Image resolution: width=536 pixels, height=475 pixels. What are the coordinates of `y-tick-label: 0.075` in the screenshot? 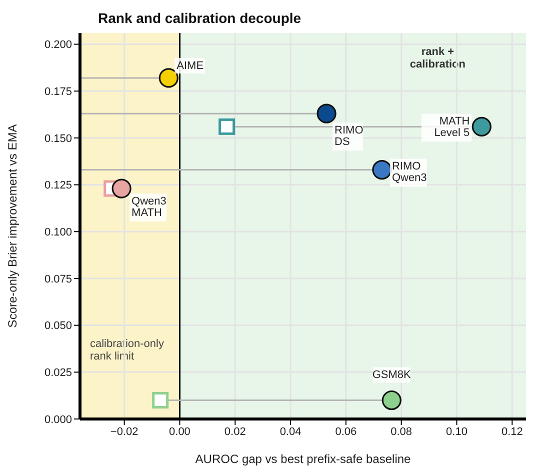 It's located at (58, 279).